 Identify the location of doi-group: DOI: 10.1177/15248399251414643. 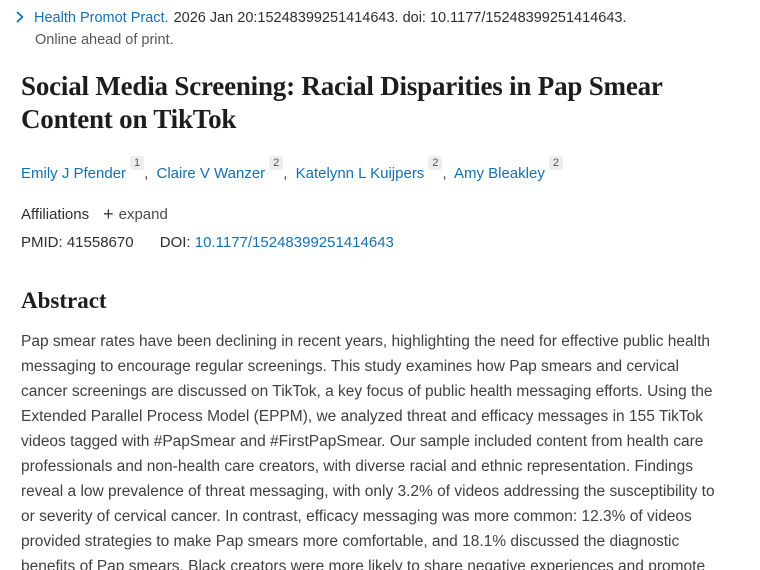
(277, 242).